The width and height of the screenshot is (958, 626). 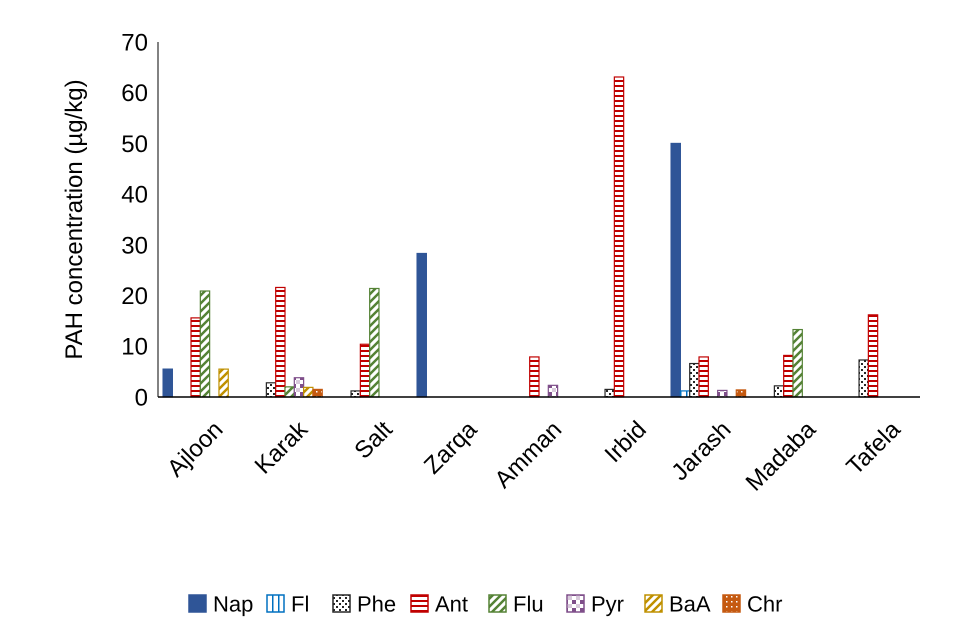 I want to click on y-tick-label: 40, so click(x=134, y=195).